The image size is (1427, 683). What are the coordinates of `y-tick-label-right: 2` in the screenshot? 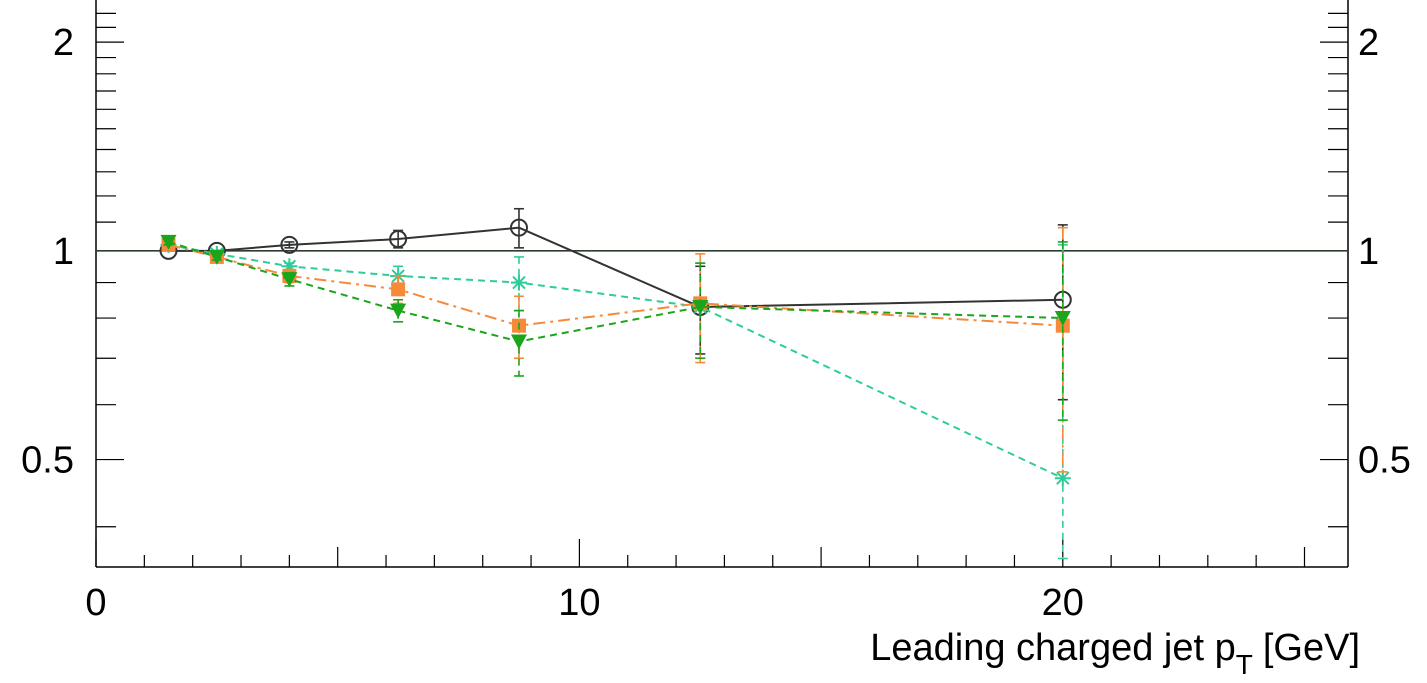 It's located at (1368, 43).